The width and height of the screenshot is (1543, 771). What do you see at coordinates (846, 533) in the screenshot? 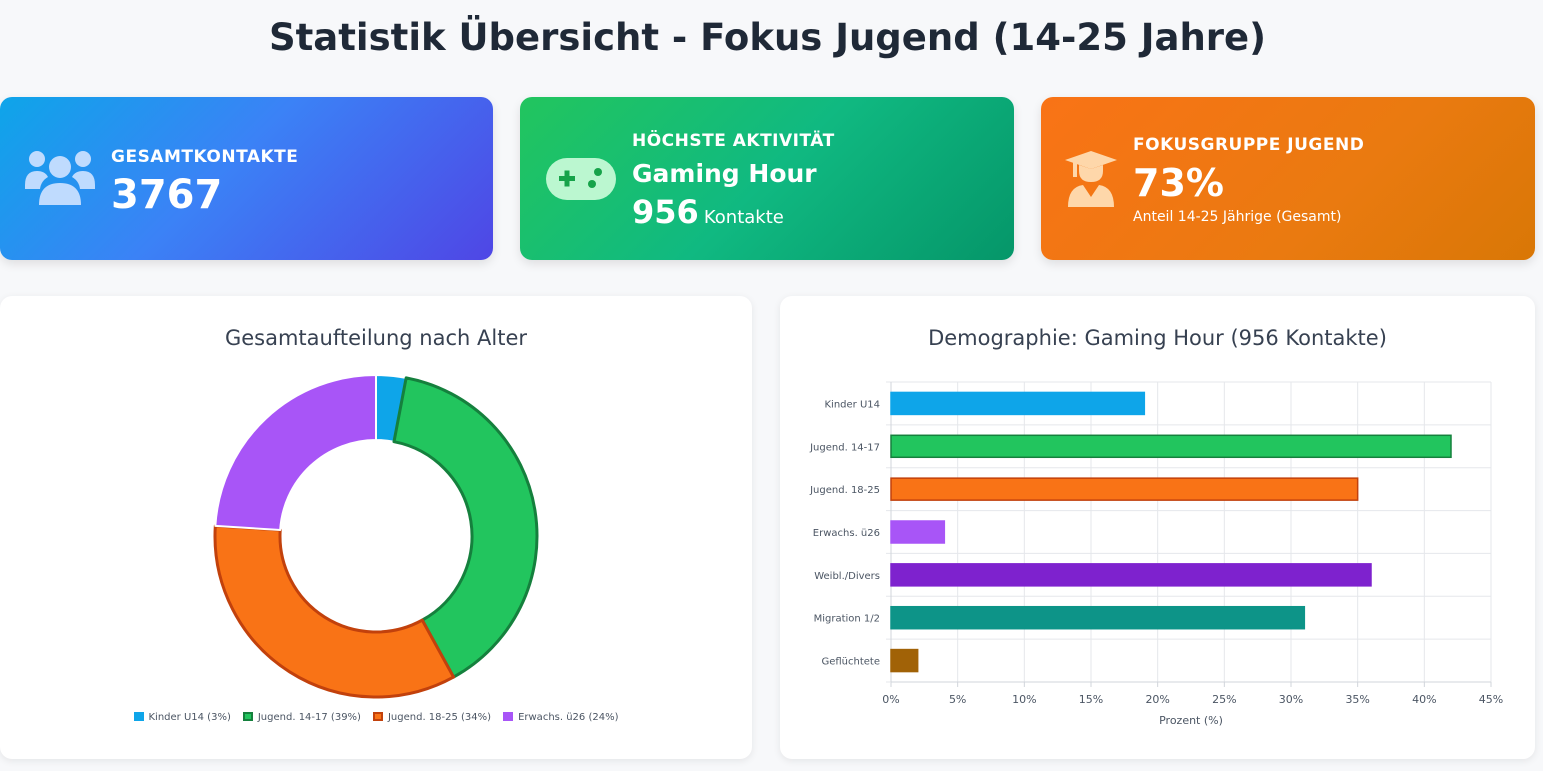
I see `y-tick-label: Erwachs. ü26` at bounding box center [846, 533].